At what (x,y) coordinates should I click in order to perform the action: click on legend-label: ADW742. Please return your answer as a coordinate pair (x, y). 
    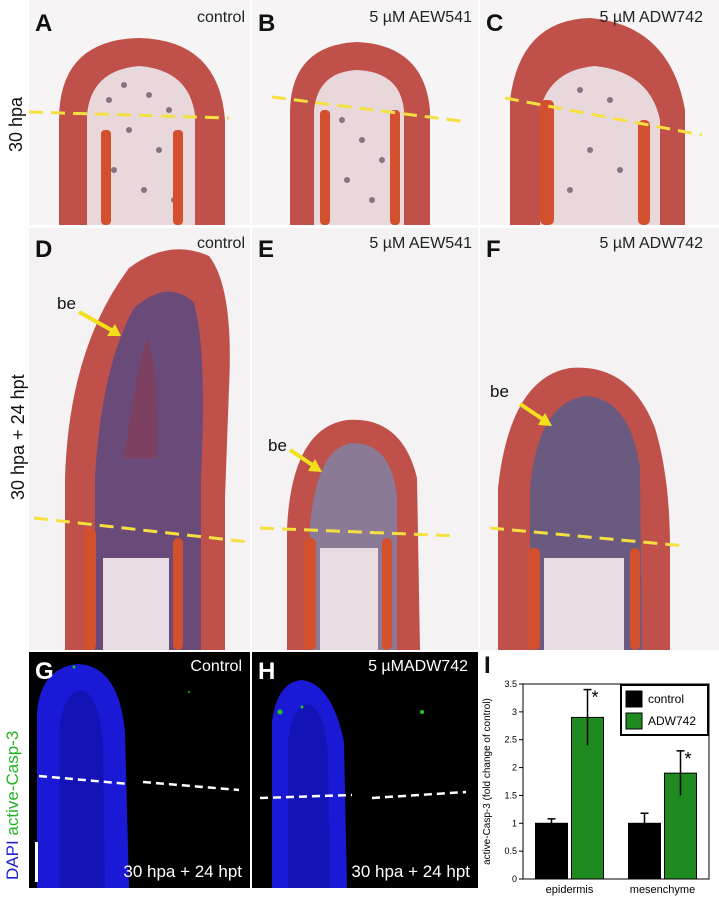
    Looking at the image, I should click on (672, 721).